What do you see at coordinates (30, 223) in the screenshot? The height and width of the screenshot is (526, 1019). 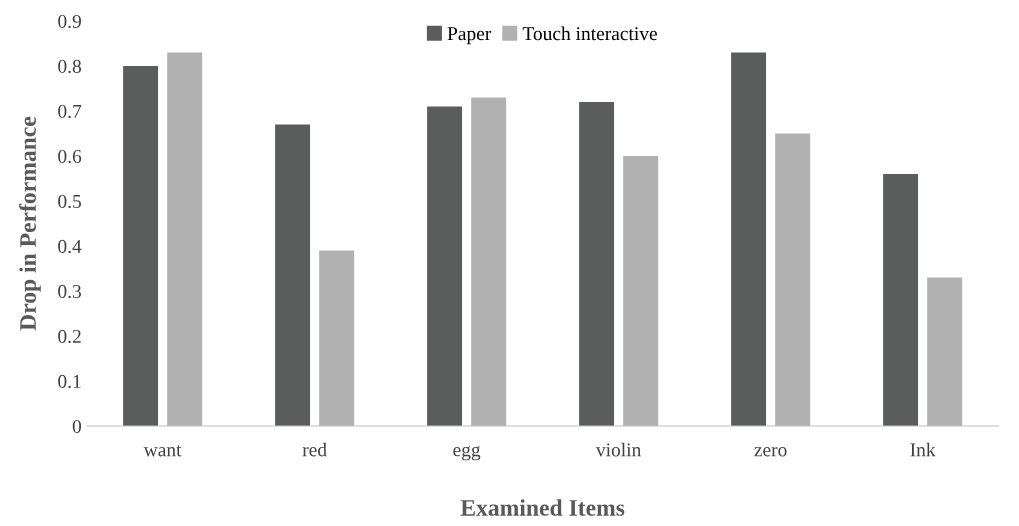 I see `y-axis-title: Drop in Performance` at bounding box center [30, 223].